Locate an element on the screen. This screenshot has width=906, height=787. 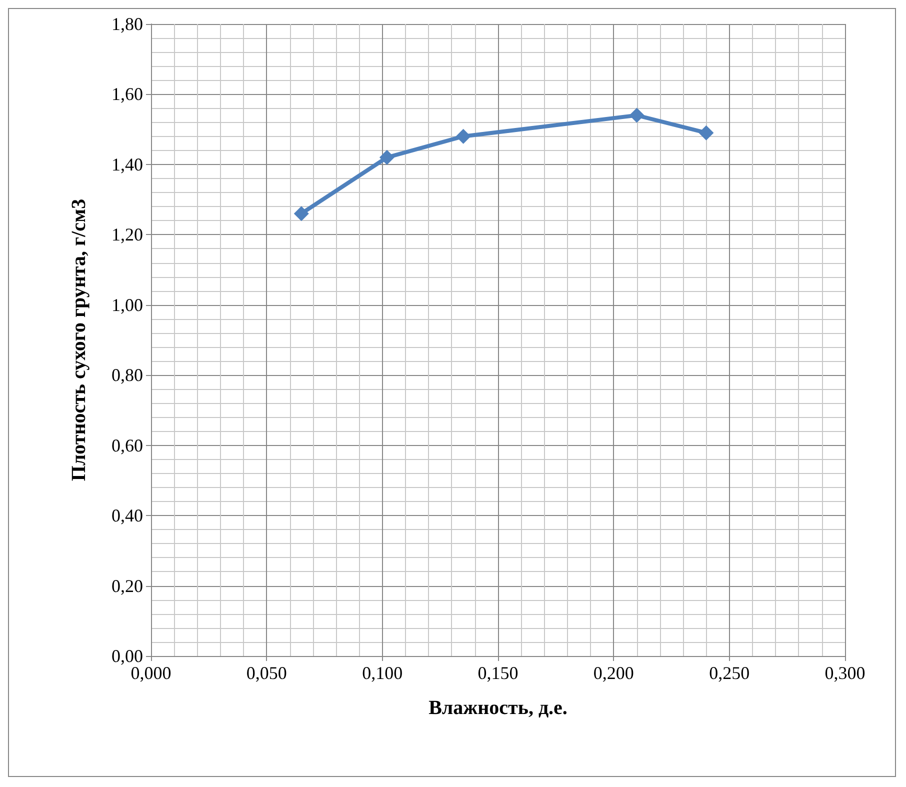
y-axis-title: Плотность сухого грунта, г/см3 is located at coordinates (79, 340).